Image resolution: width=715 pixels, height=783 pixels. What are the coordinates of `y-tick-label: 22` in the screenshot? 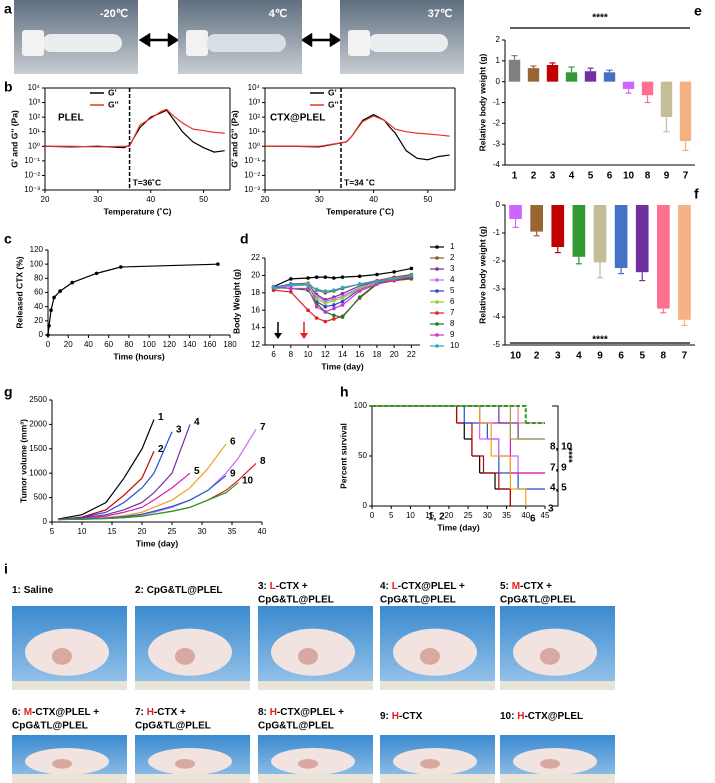 It's located at (255, 257).